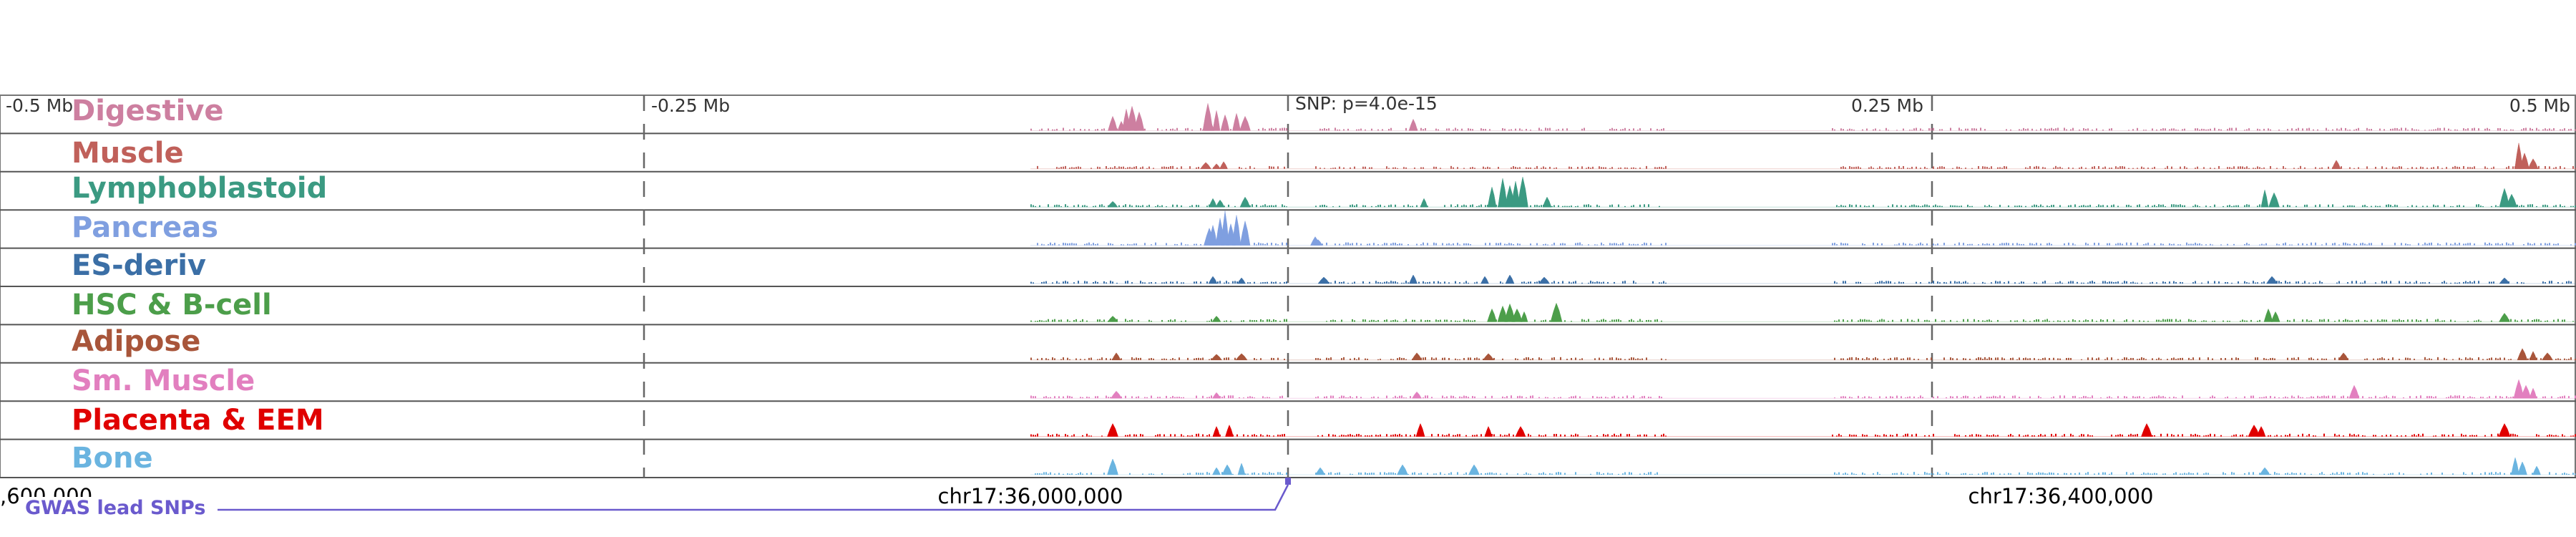 Image resolution: width=2576 pixels, height=537 pixels. I want to click on track-label-placenta-eem: Placenta & EEM, so click(198, 420).